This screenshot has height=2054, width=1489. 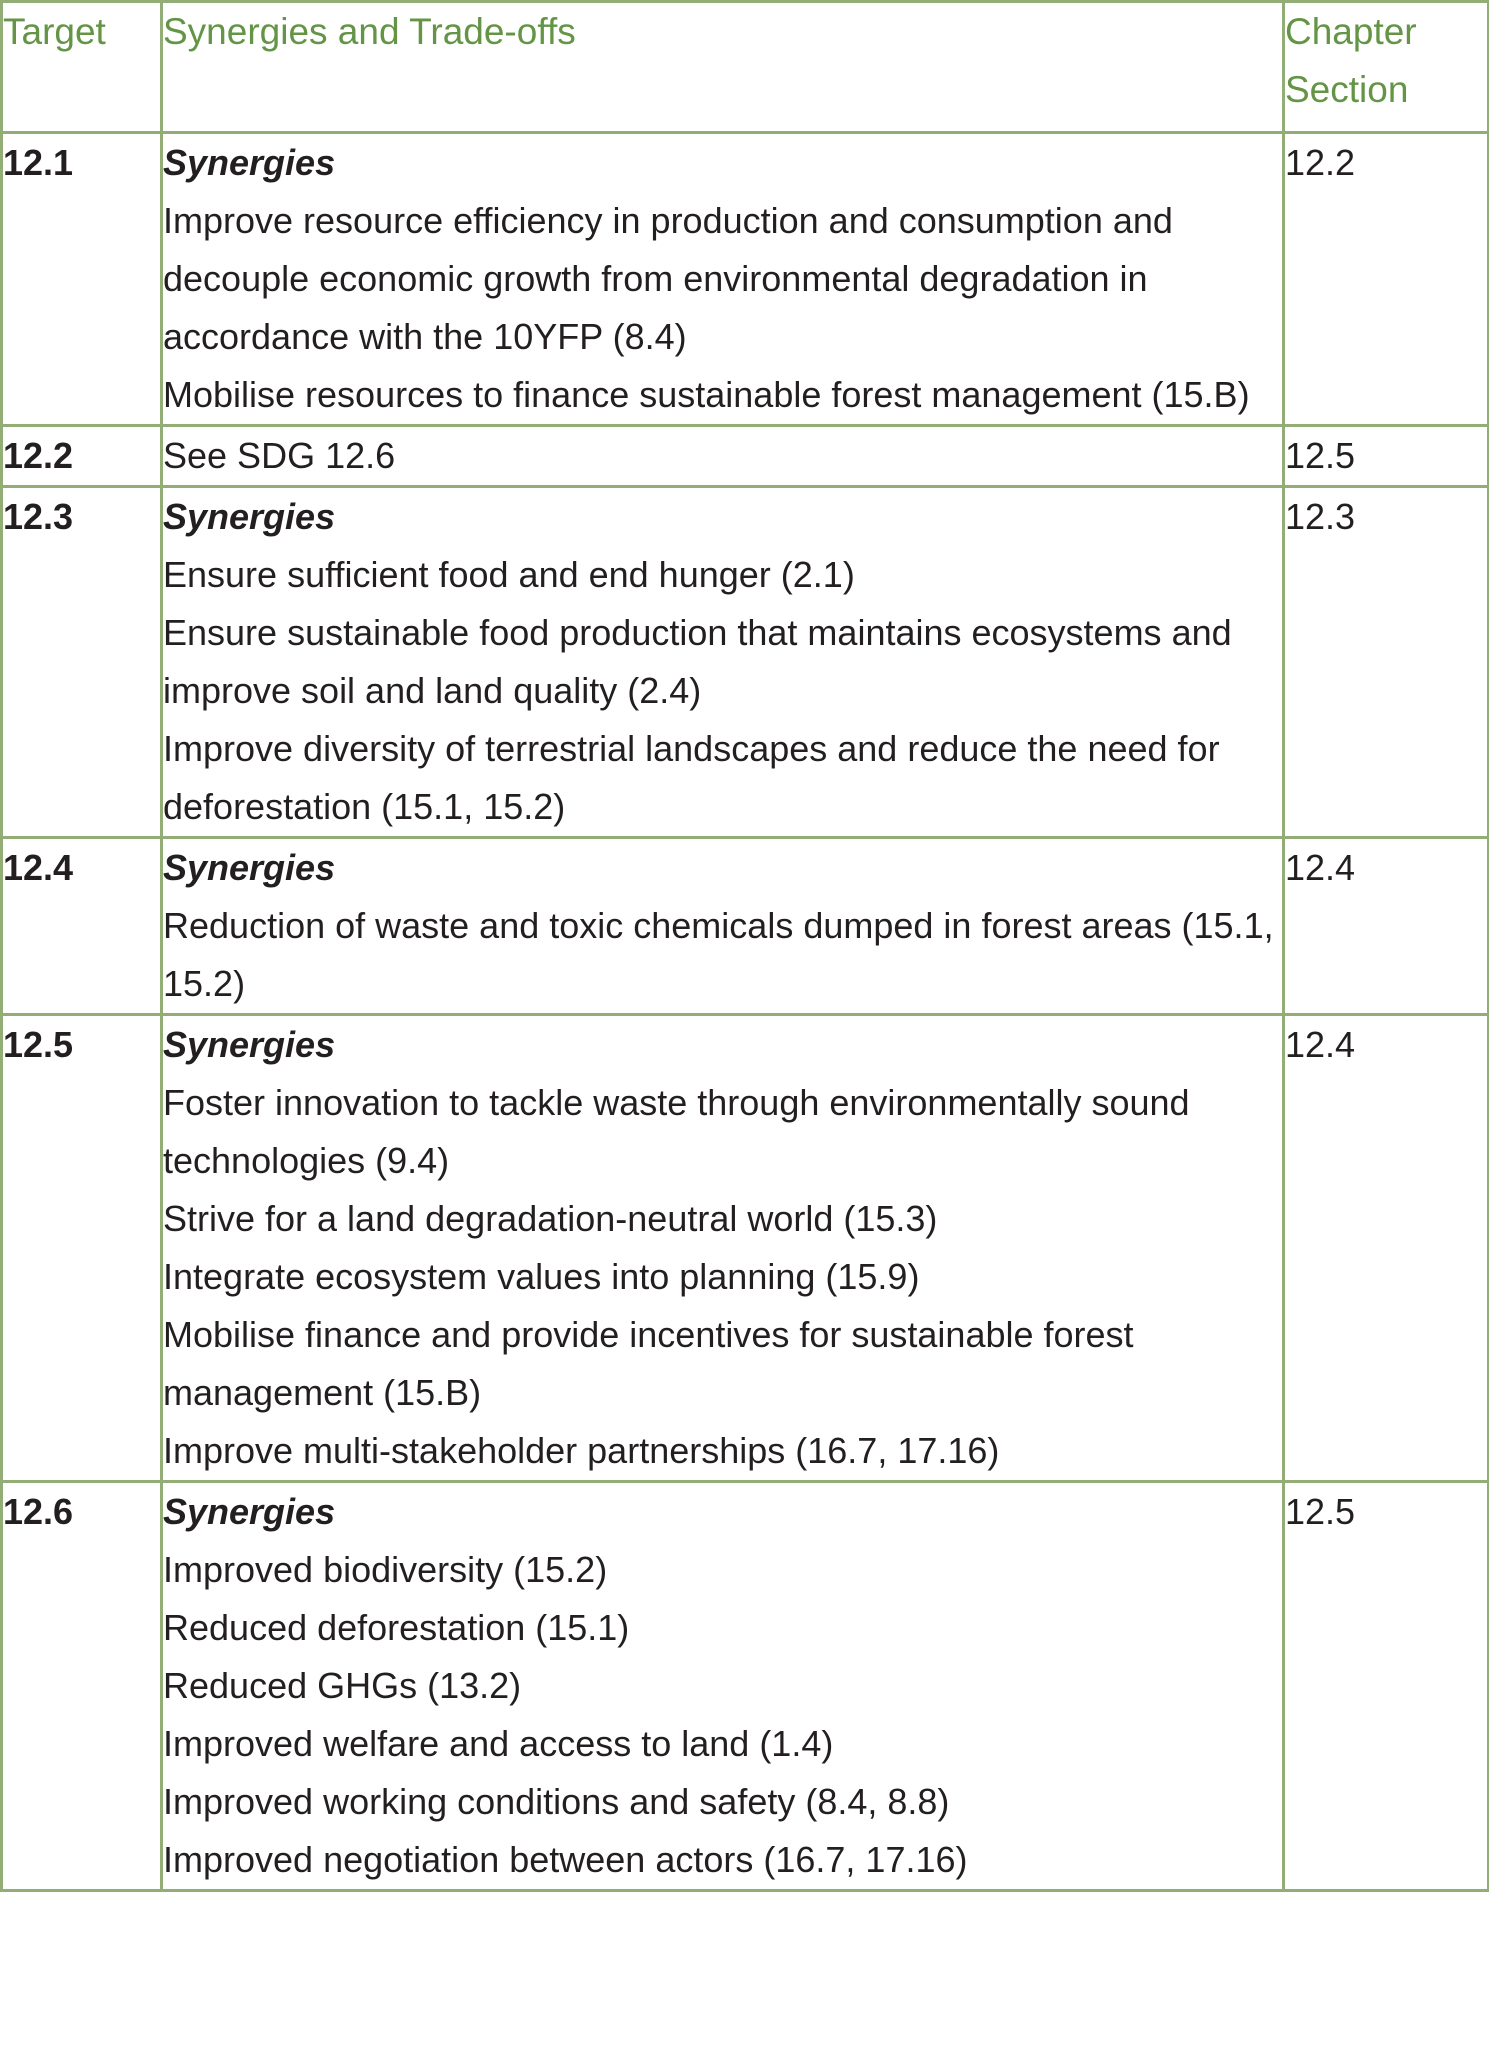 What do you see at coordinates (1385, 279) in the screenshot?
I see `section-cell: 12.2` at bounding box center [1385, 279].